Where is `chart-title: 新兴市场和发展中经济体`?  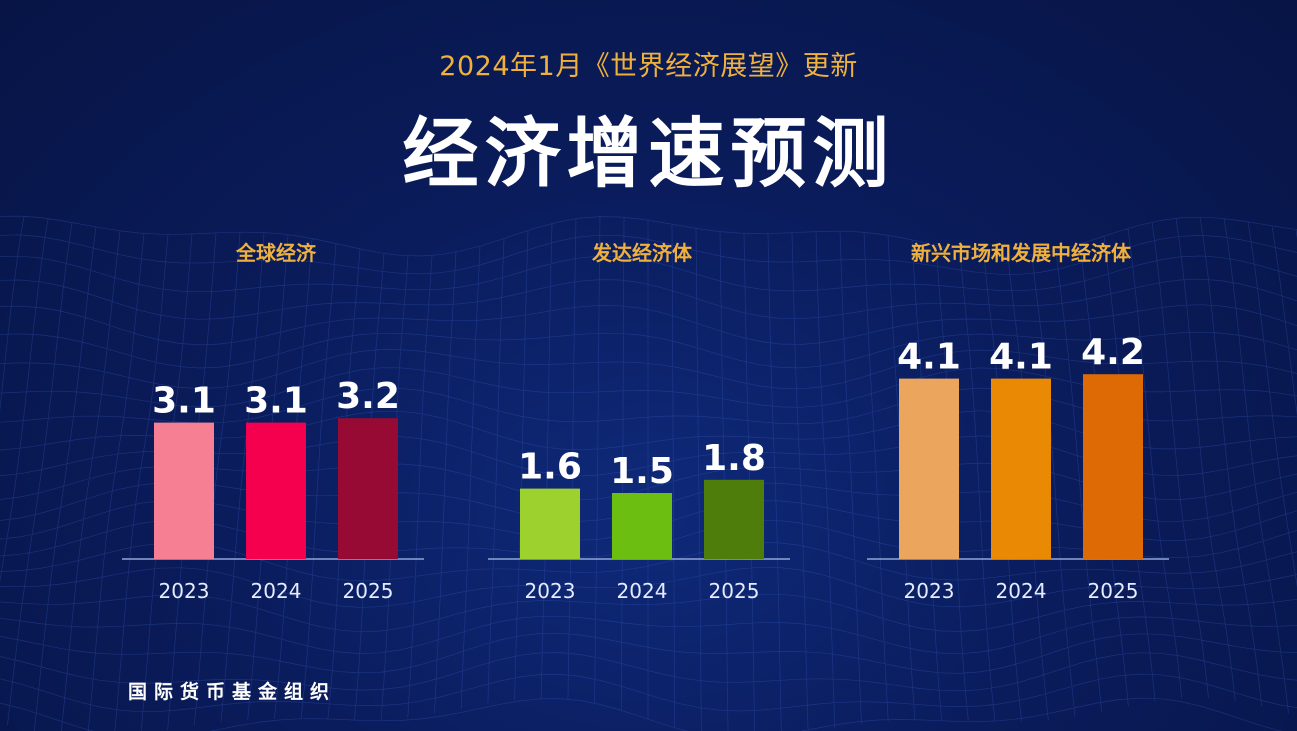 chart-title: 新兴市场和发展中经济体 is located at coordinates (1021, 253).